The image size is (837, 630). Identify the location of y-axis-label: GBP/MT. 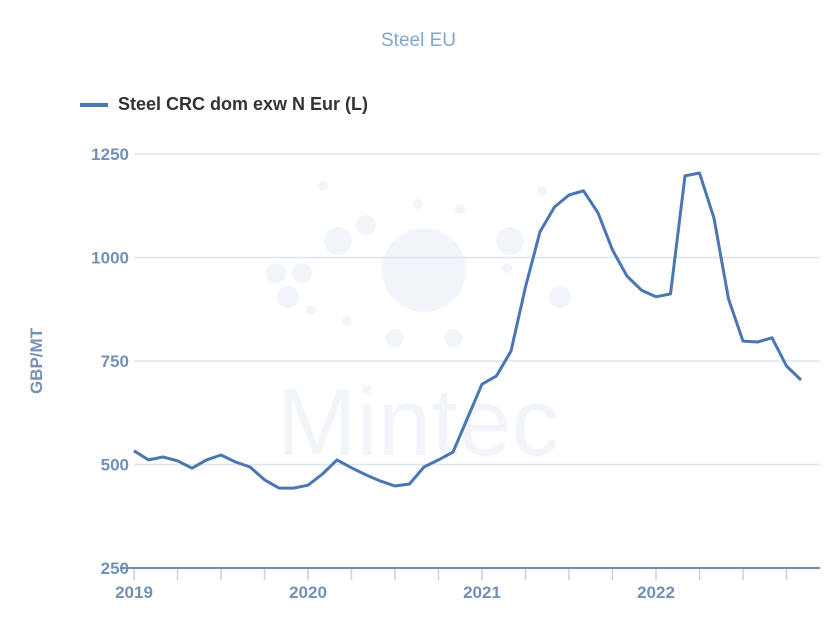
(36, 360).